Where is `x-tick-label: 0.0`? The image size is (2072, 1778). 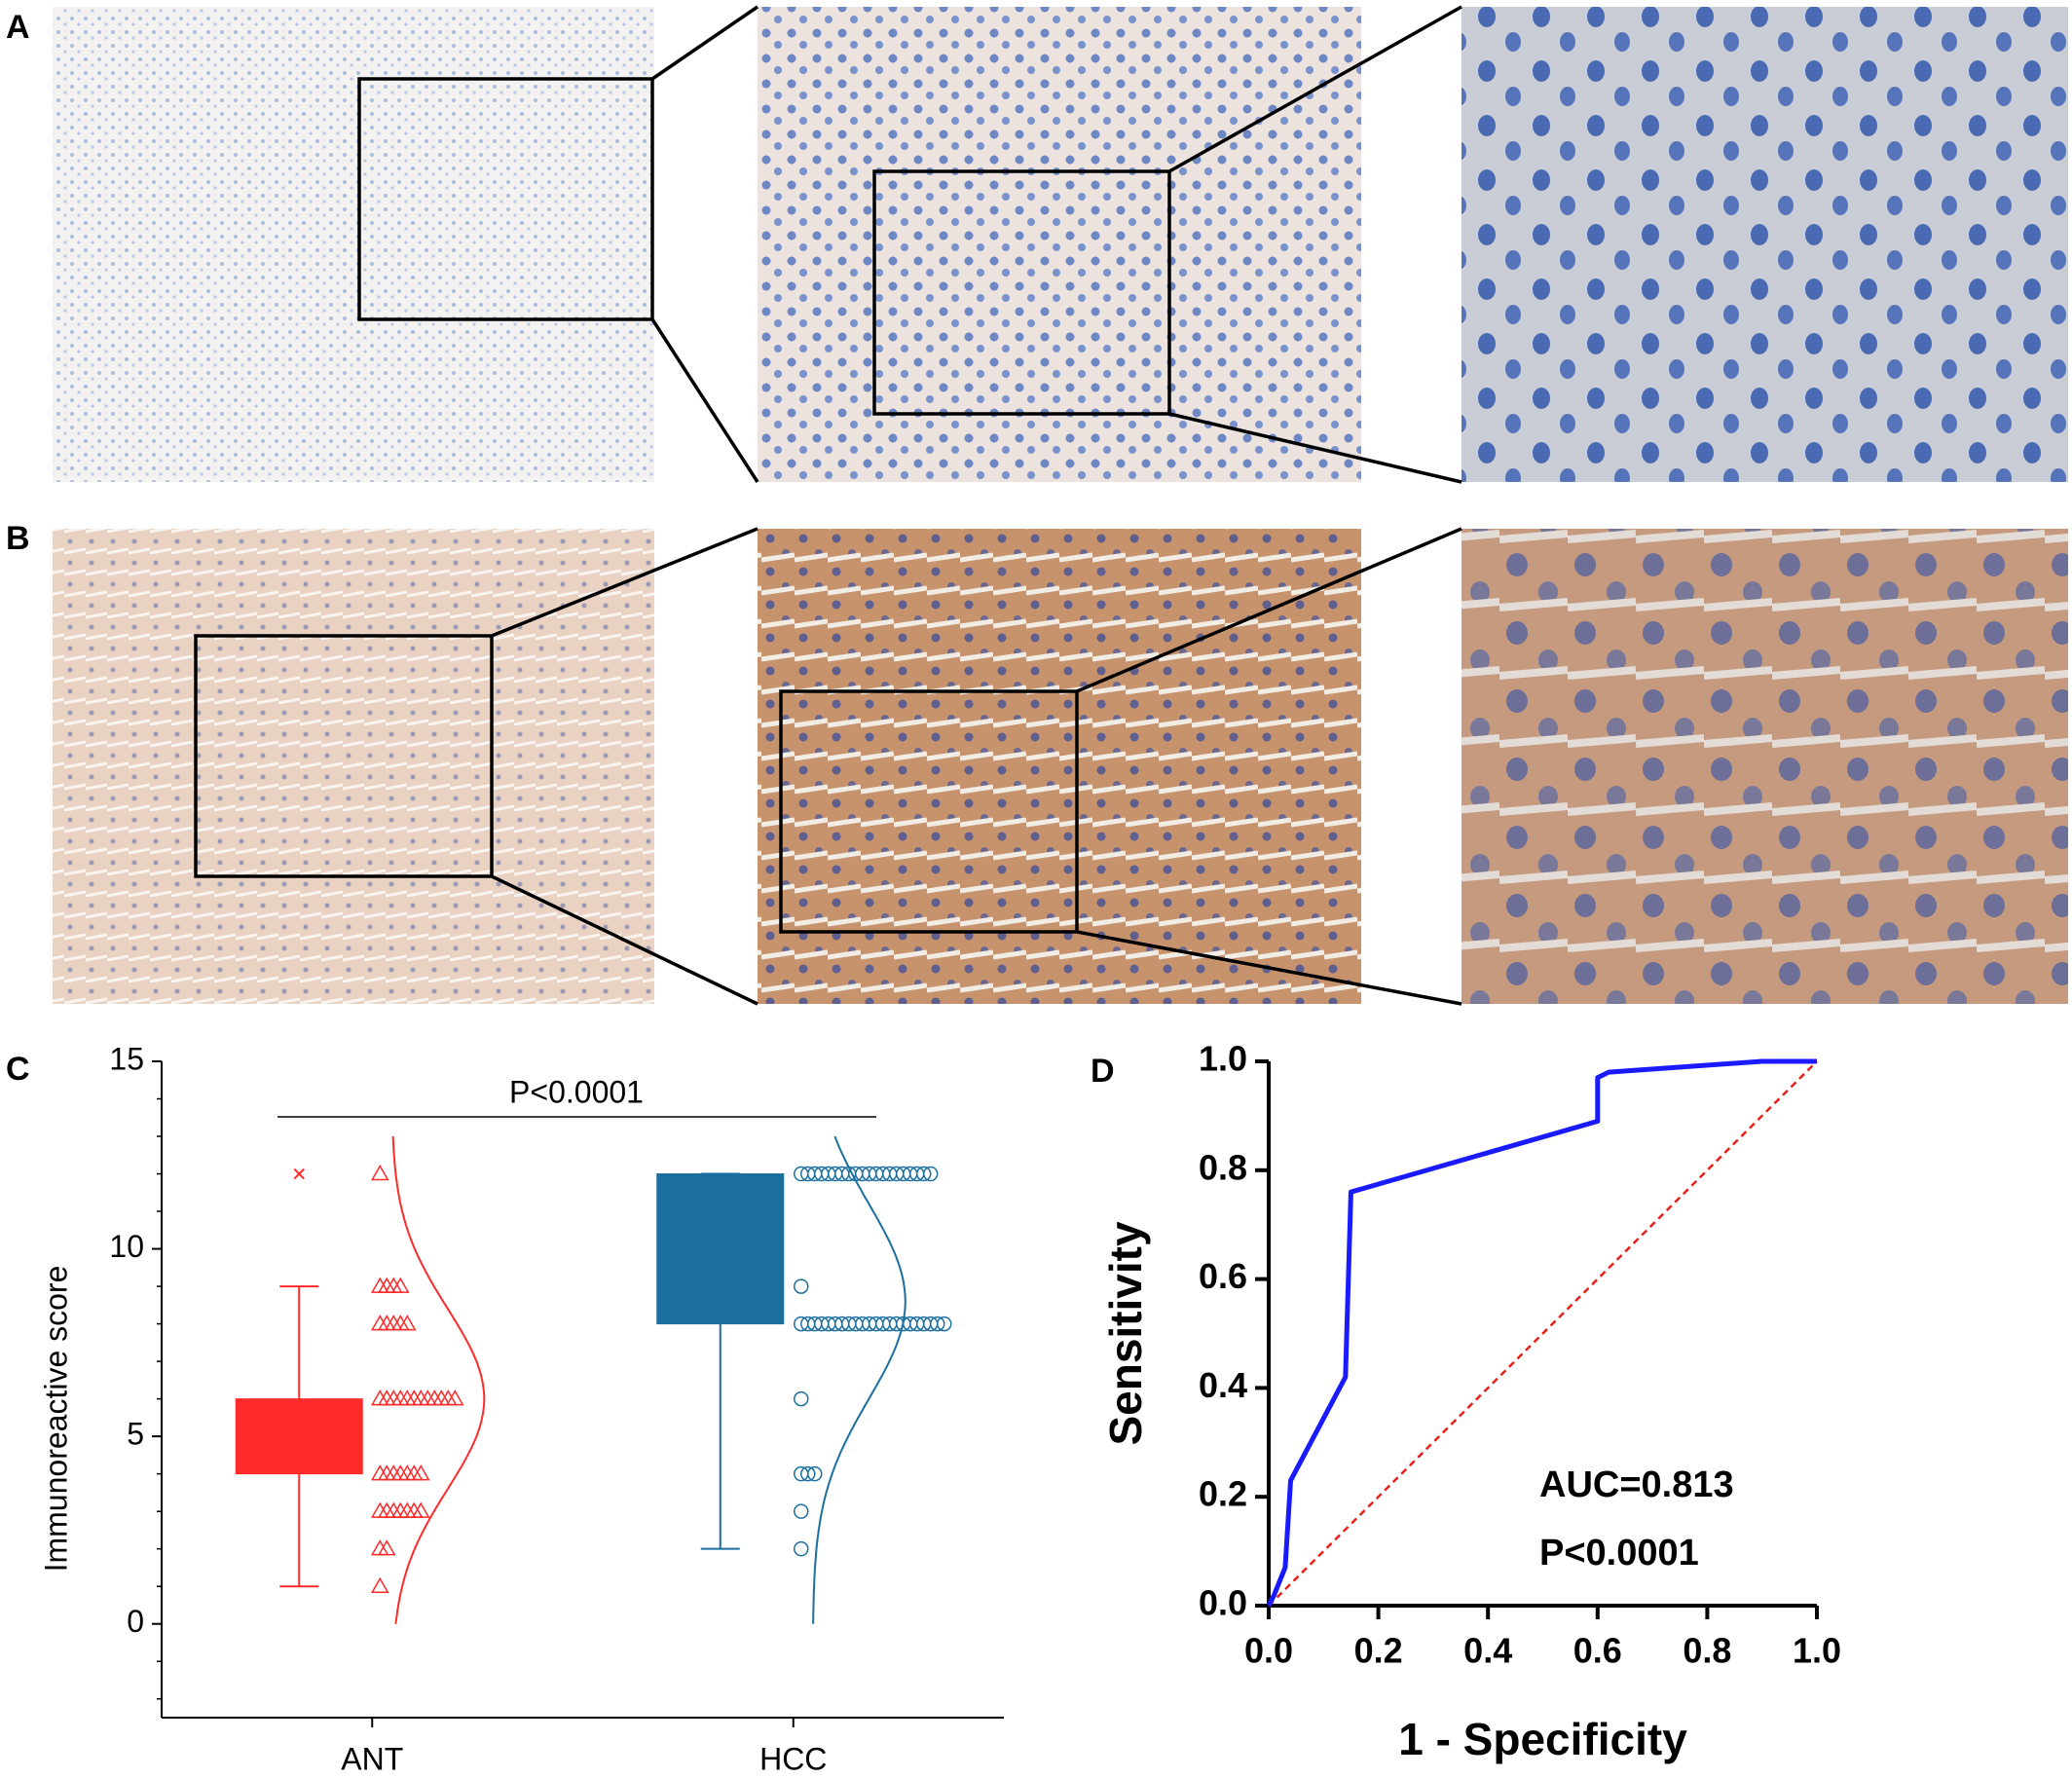
x-tick-label: 0.0 is located at coordinates (1268, 1651).